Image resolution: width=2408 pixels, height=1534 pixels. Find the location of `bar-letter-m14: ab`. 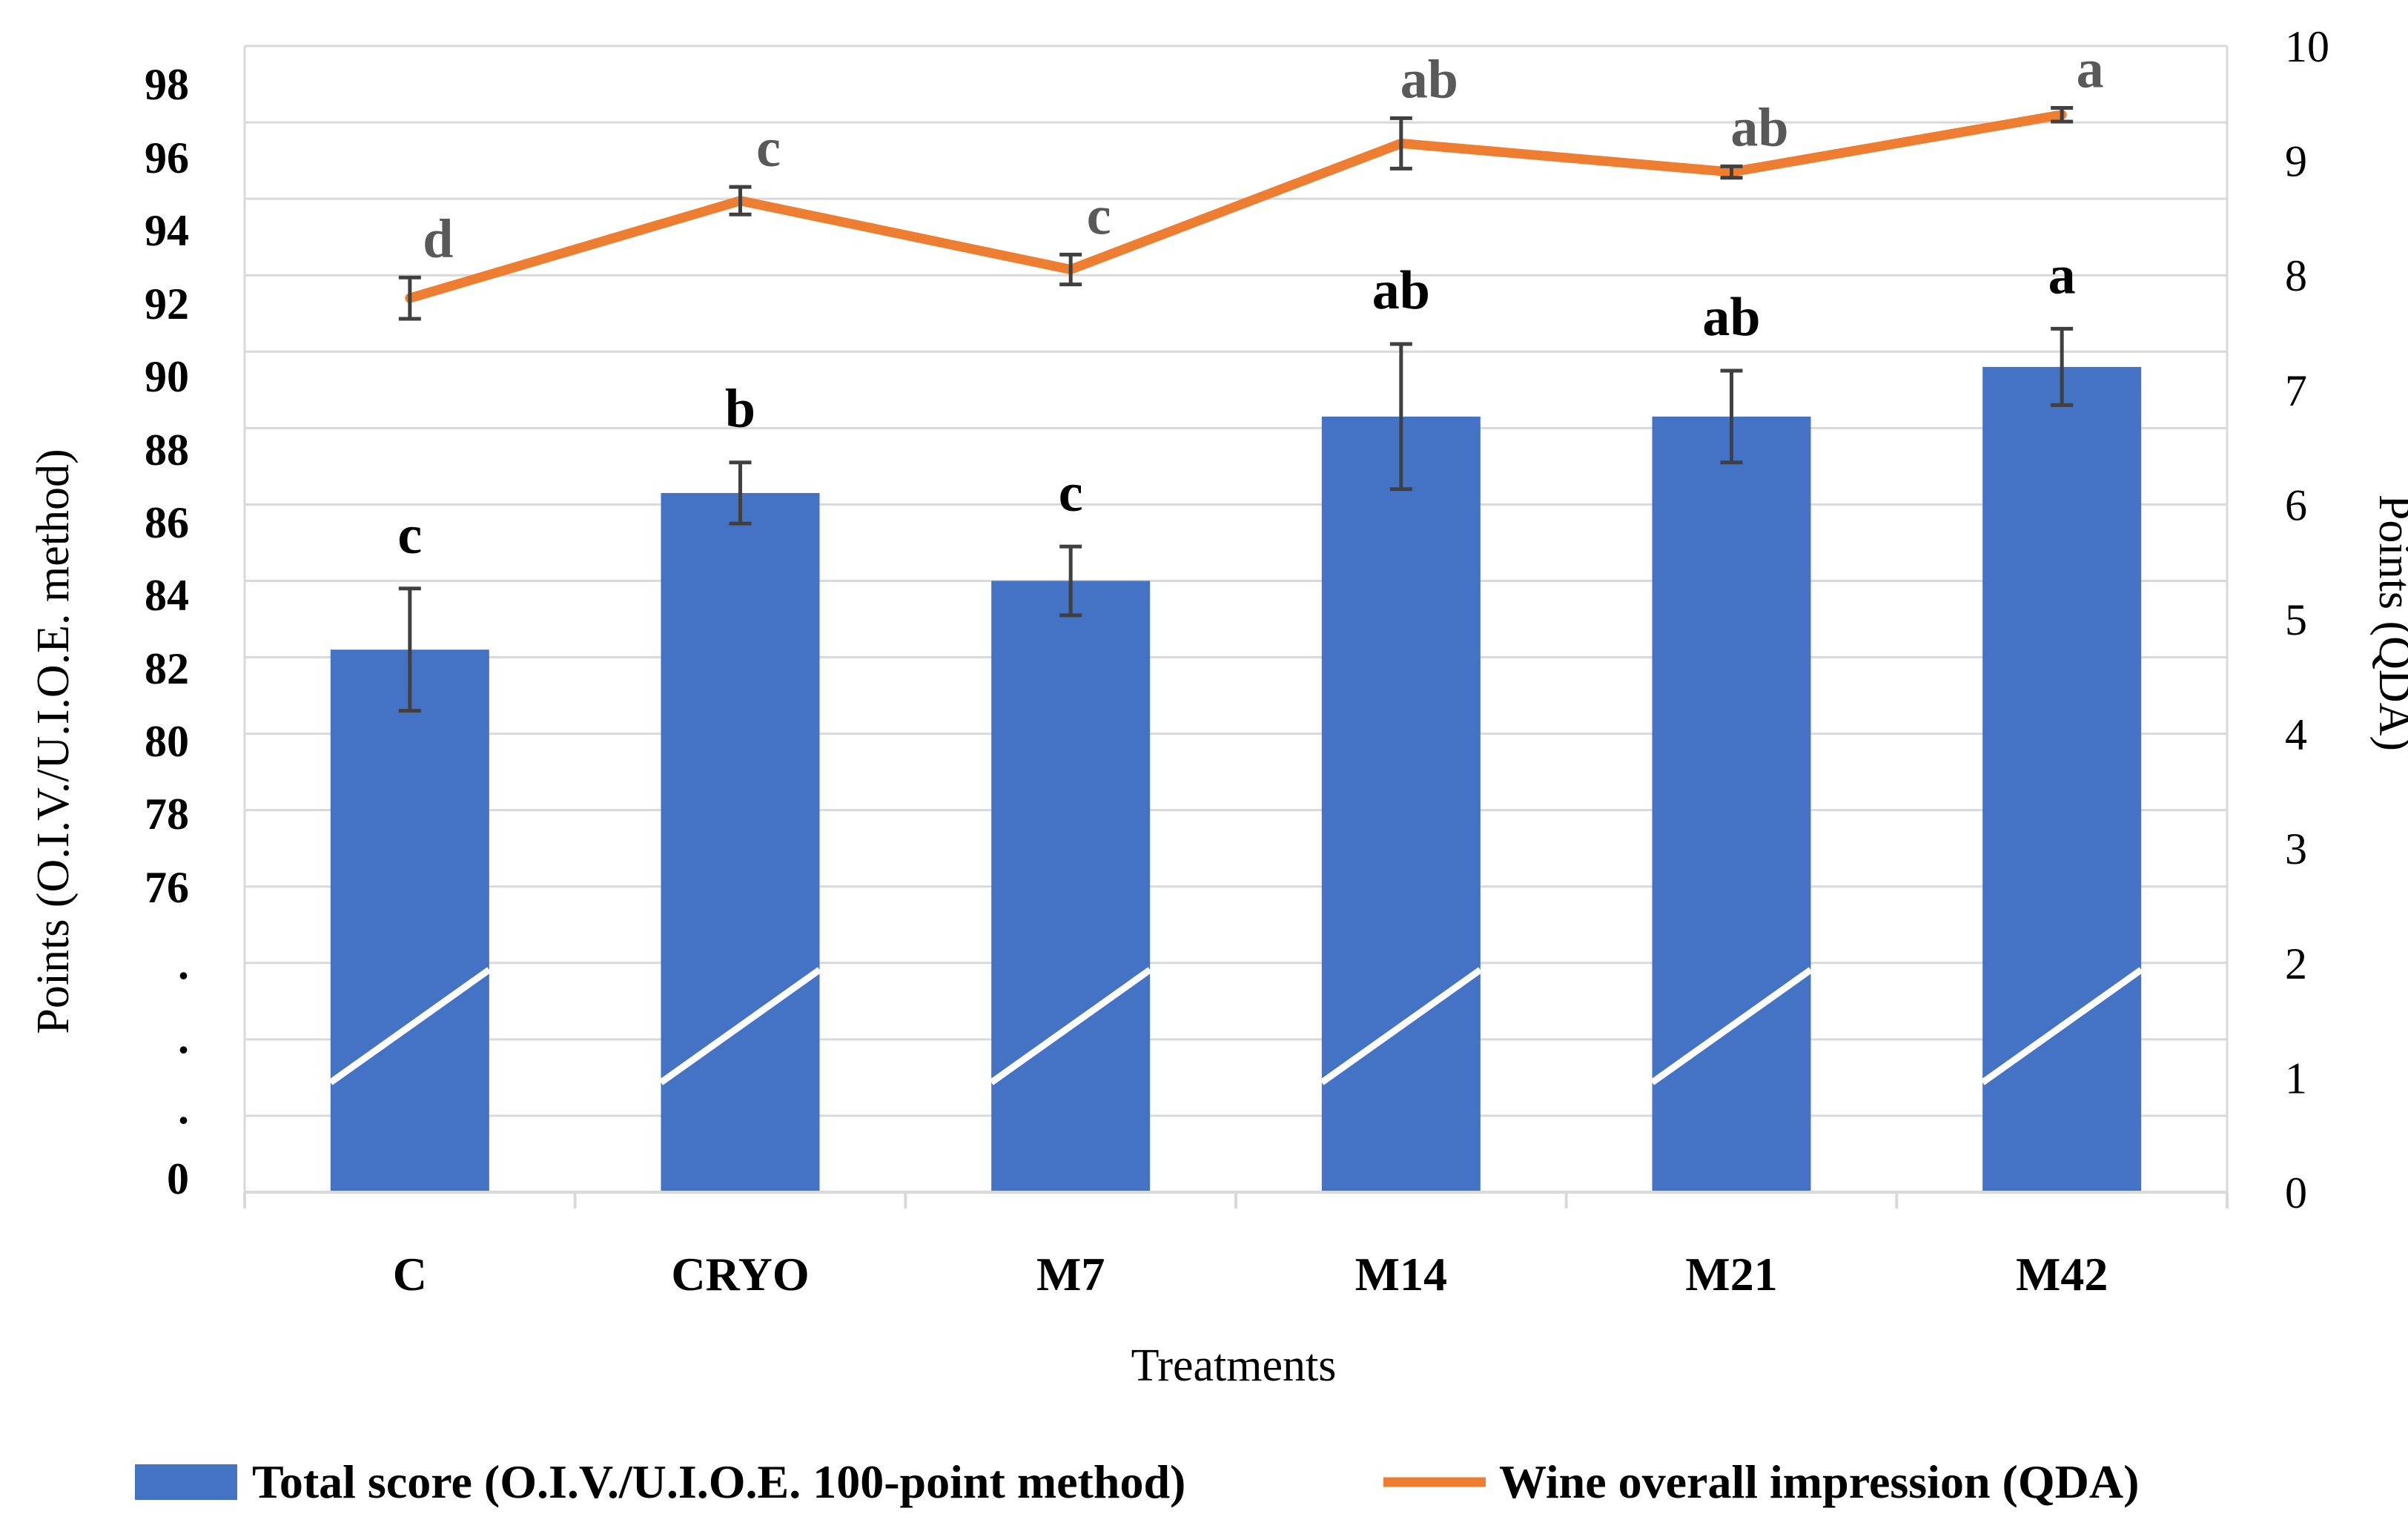

bar-letter-m14: ab is located at coordinates (1401, 290).